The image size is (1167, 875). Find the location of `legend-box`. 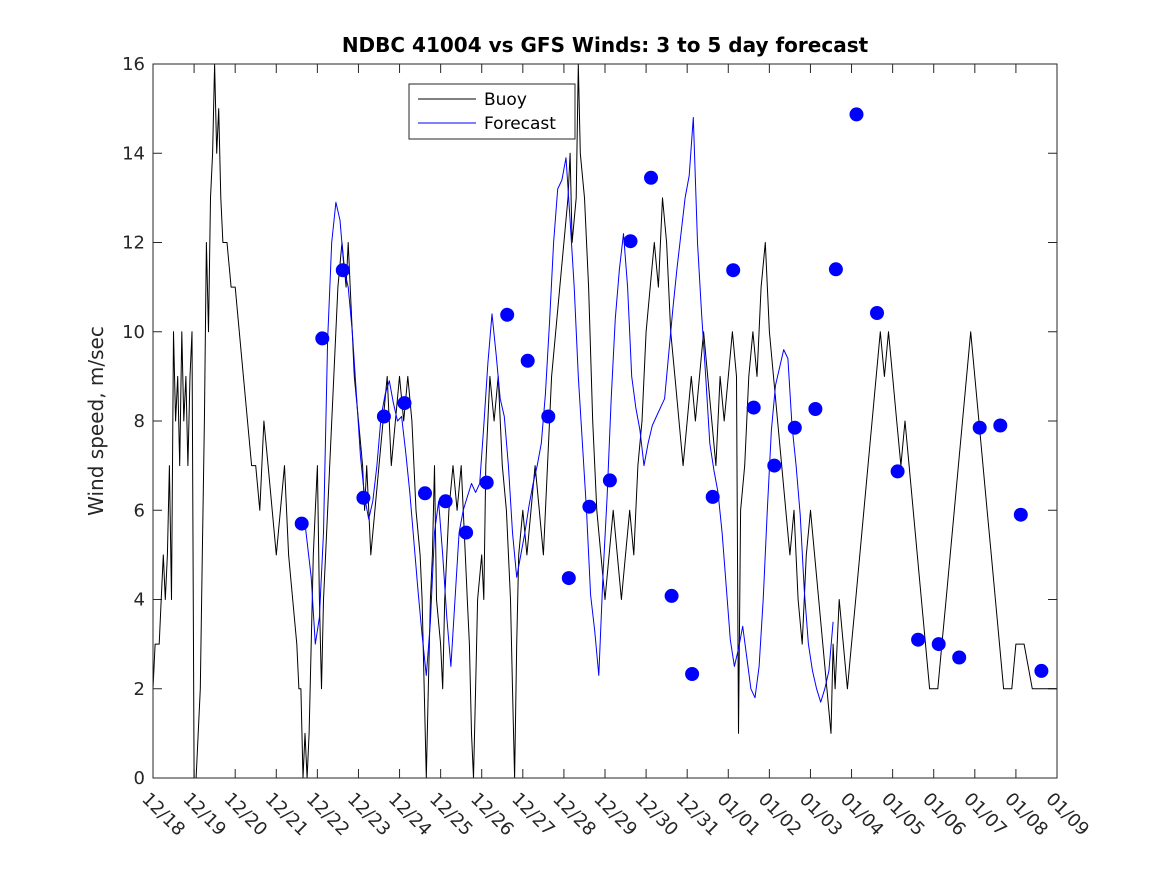

legend-box is located at coordinates (492, 111).